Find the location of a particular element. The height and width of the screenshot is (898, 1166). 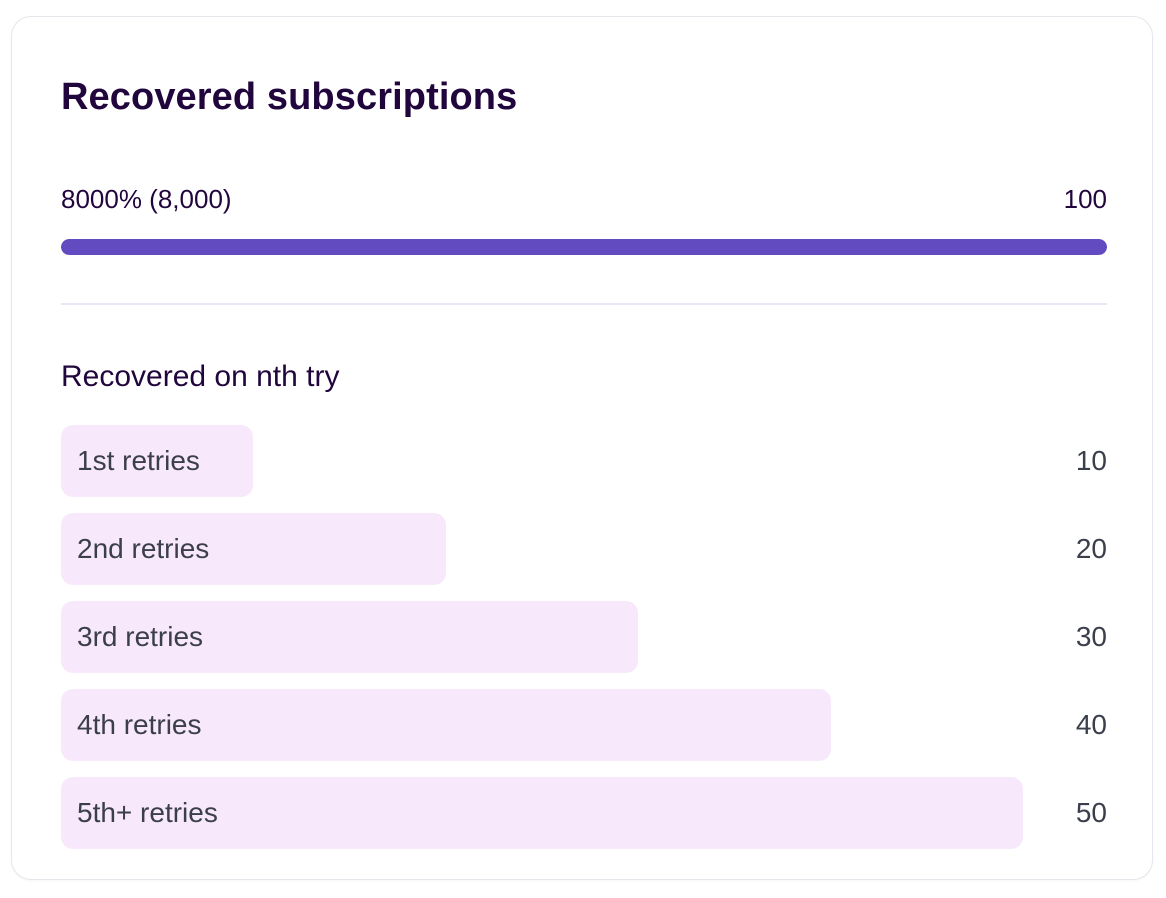

progress-bar-fill is located at coordinates (584, 247).